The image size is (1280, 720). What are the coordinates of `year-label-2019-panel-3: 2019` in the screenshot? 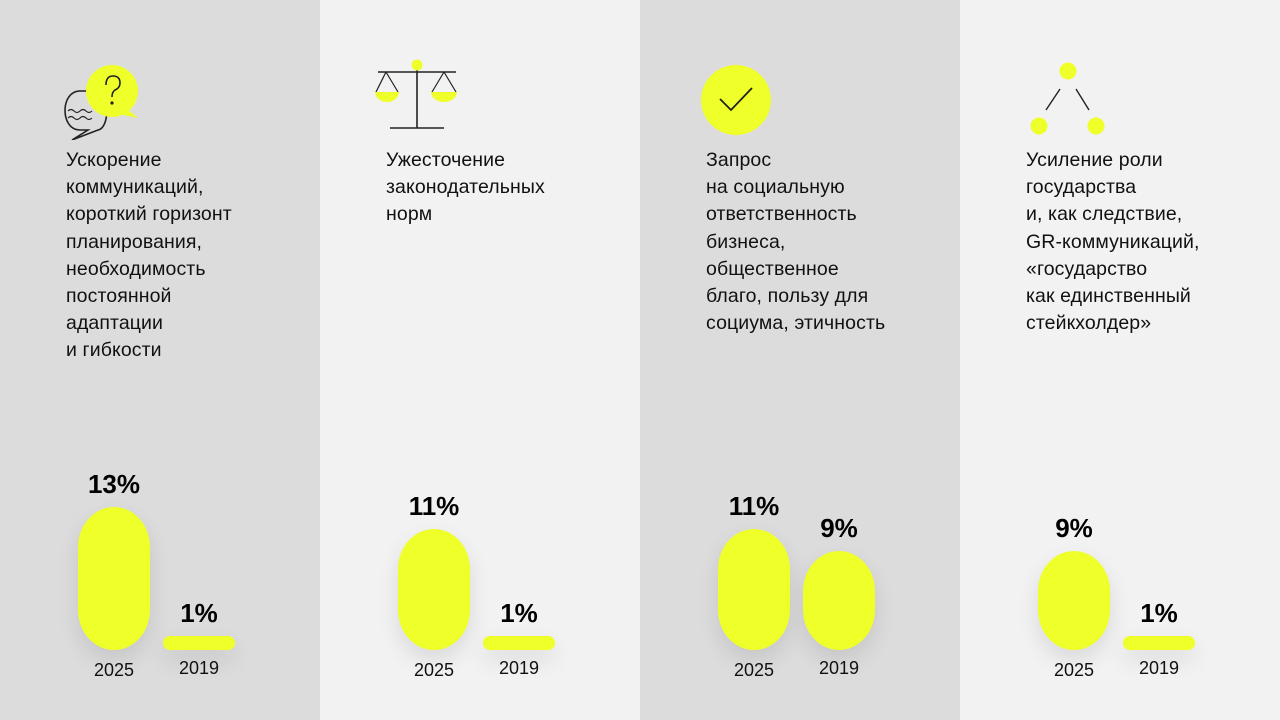 It's located at (1159, 668).